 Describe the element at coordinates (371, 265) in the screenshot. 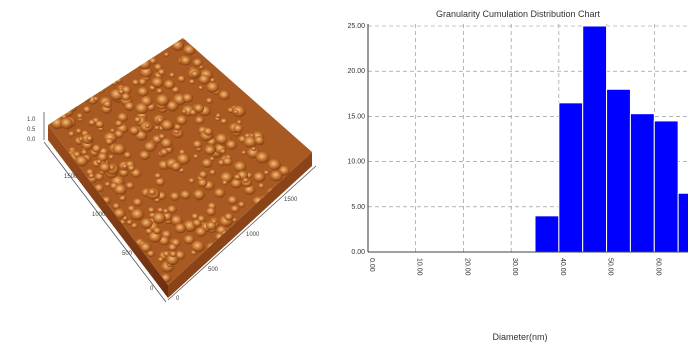

I see `x-tick-label: 0.00` at that location.